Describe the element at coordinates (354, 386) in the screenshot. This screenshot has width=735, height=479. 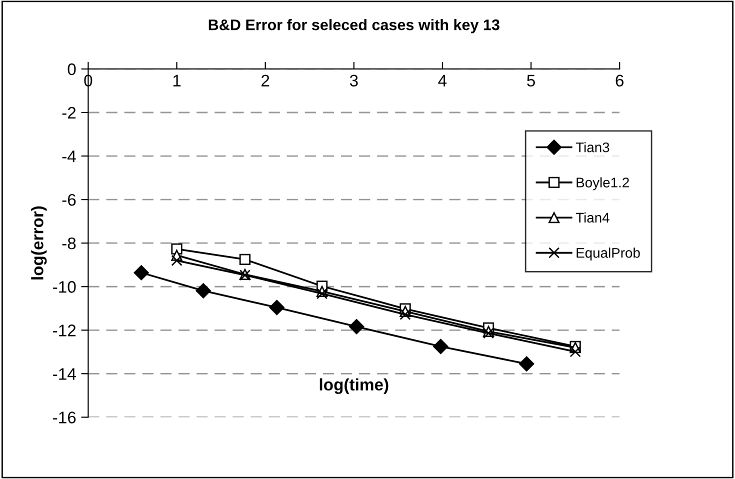
I see `x-axis-title: log(time)` at that location.